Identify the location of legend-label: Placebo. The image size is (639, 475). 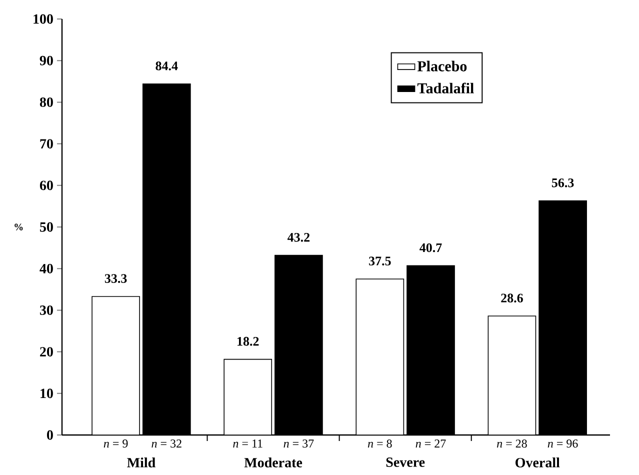
(442, 66).